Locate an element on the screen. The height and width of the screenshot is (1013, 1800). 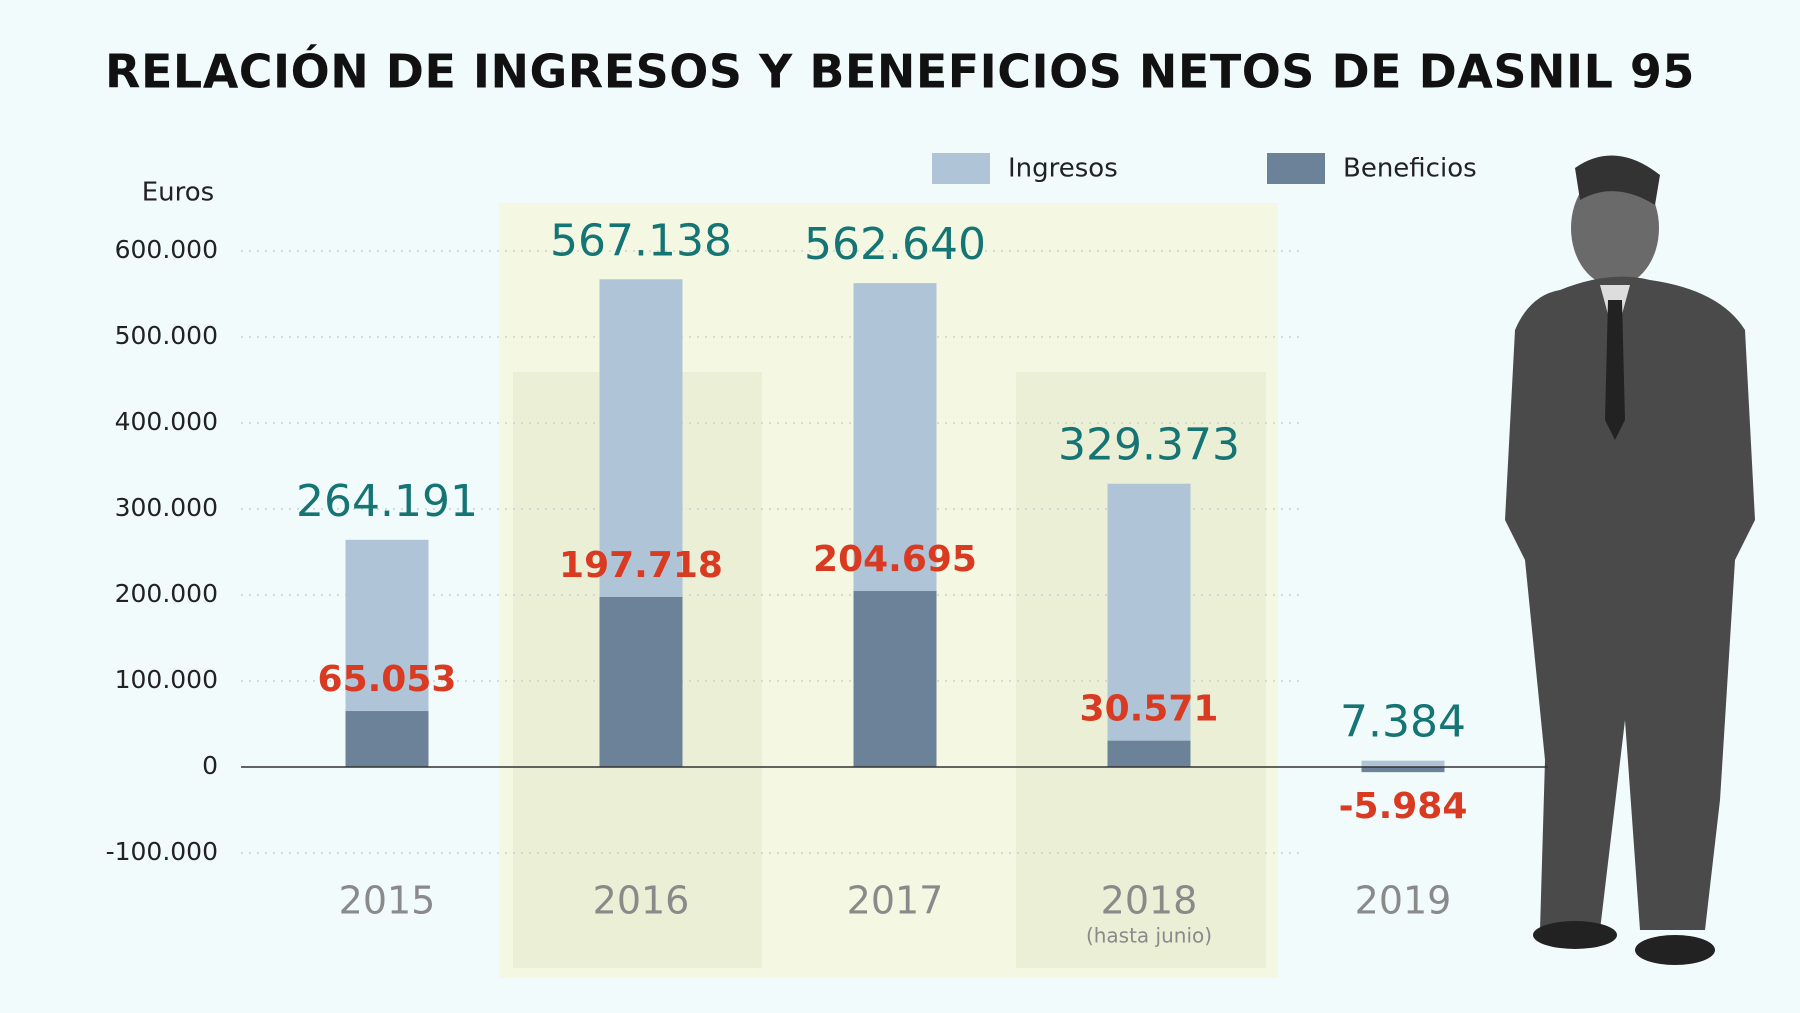
person-illustration is located at coordinates (1630, 560).